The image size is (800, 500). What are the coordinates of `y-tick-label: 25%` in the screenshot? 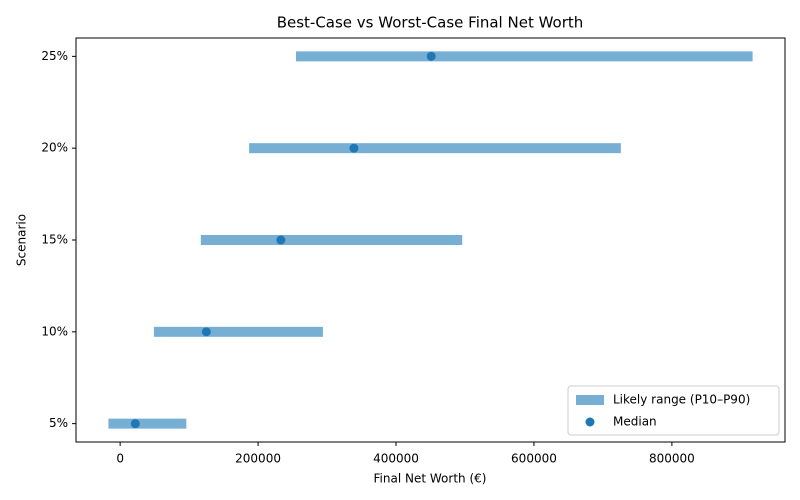 It's located at (54, 56).